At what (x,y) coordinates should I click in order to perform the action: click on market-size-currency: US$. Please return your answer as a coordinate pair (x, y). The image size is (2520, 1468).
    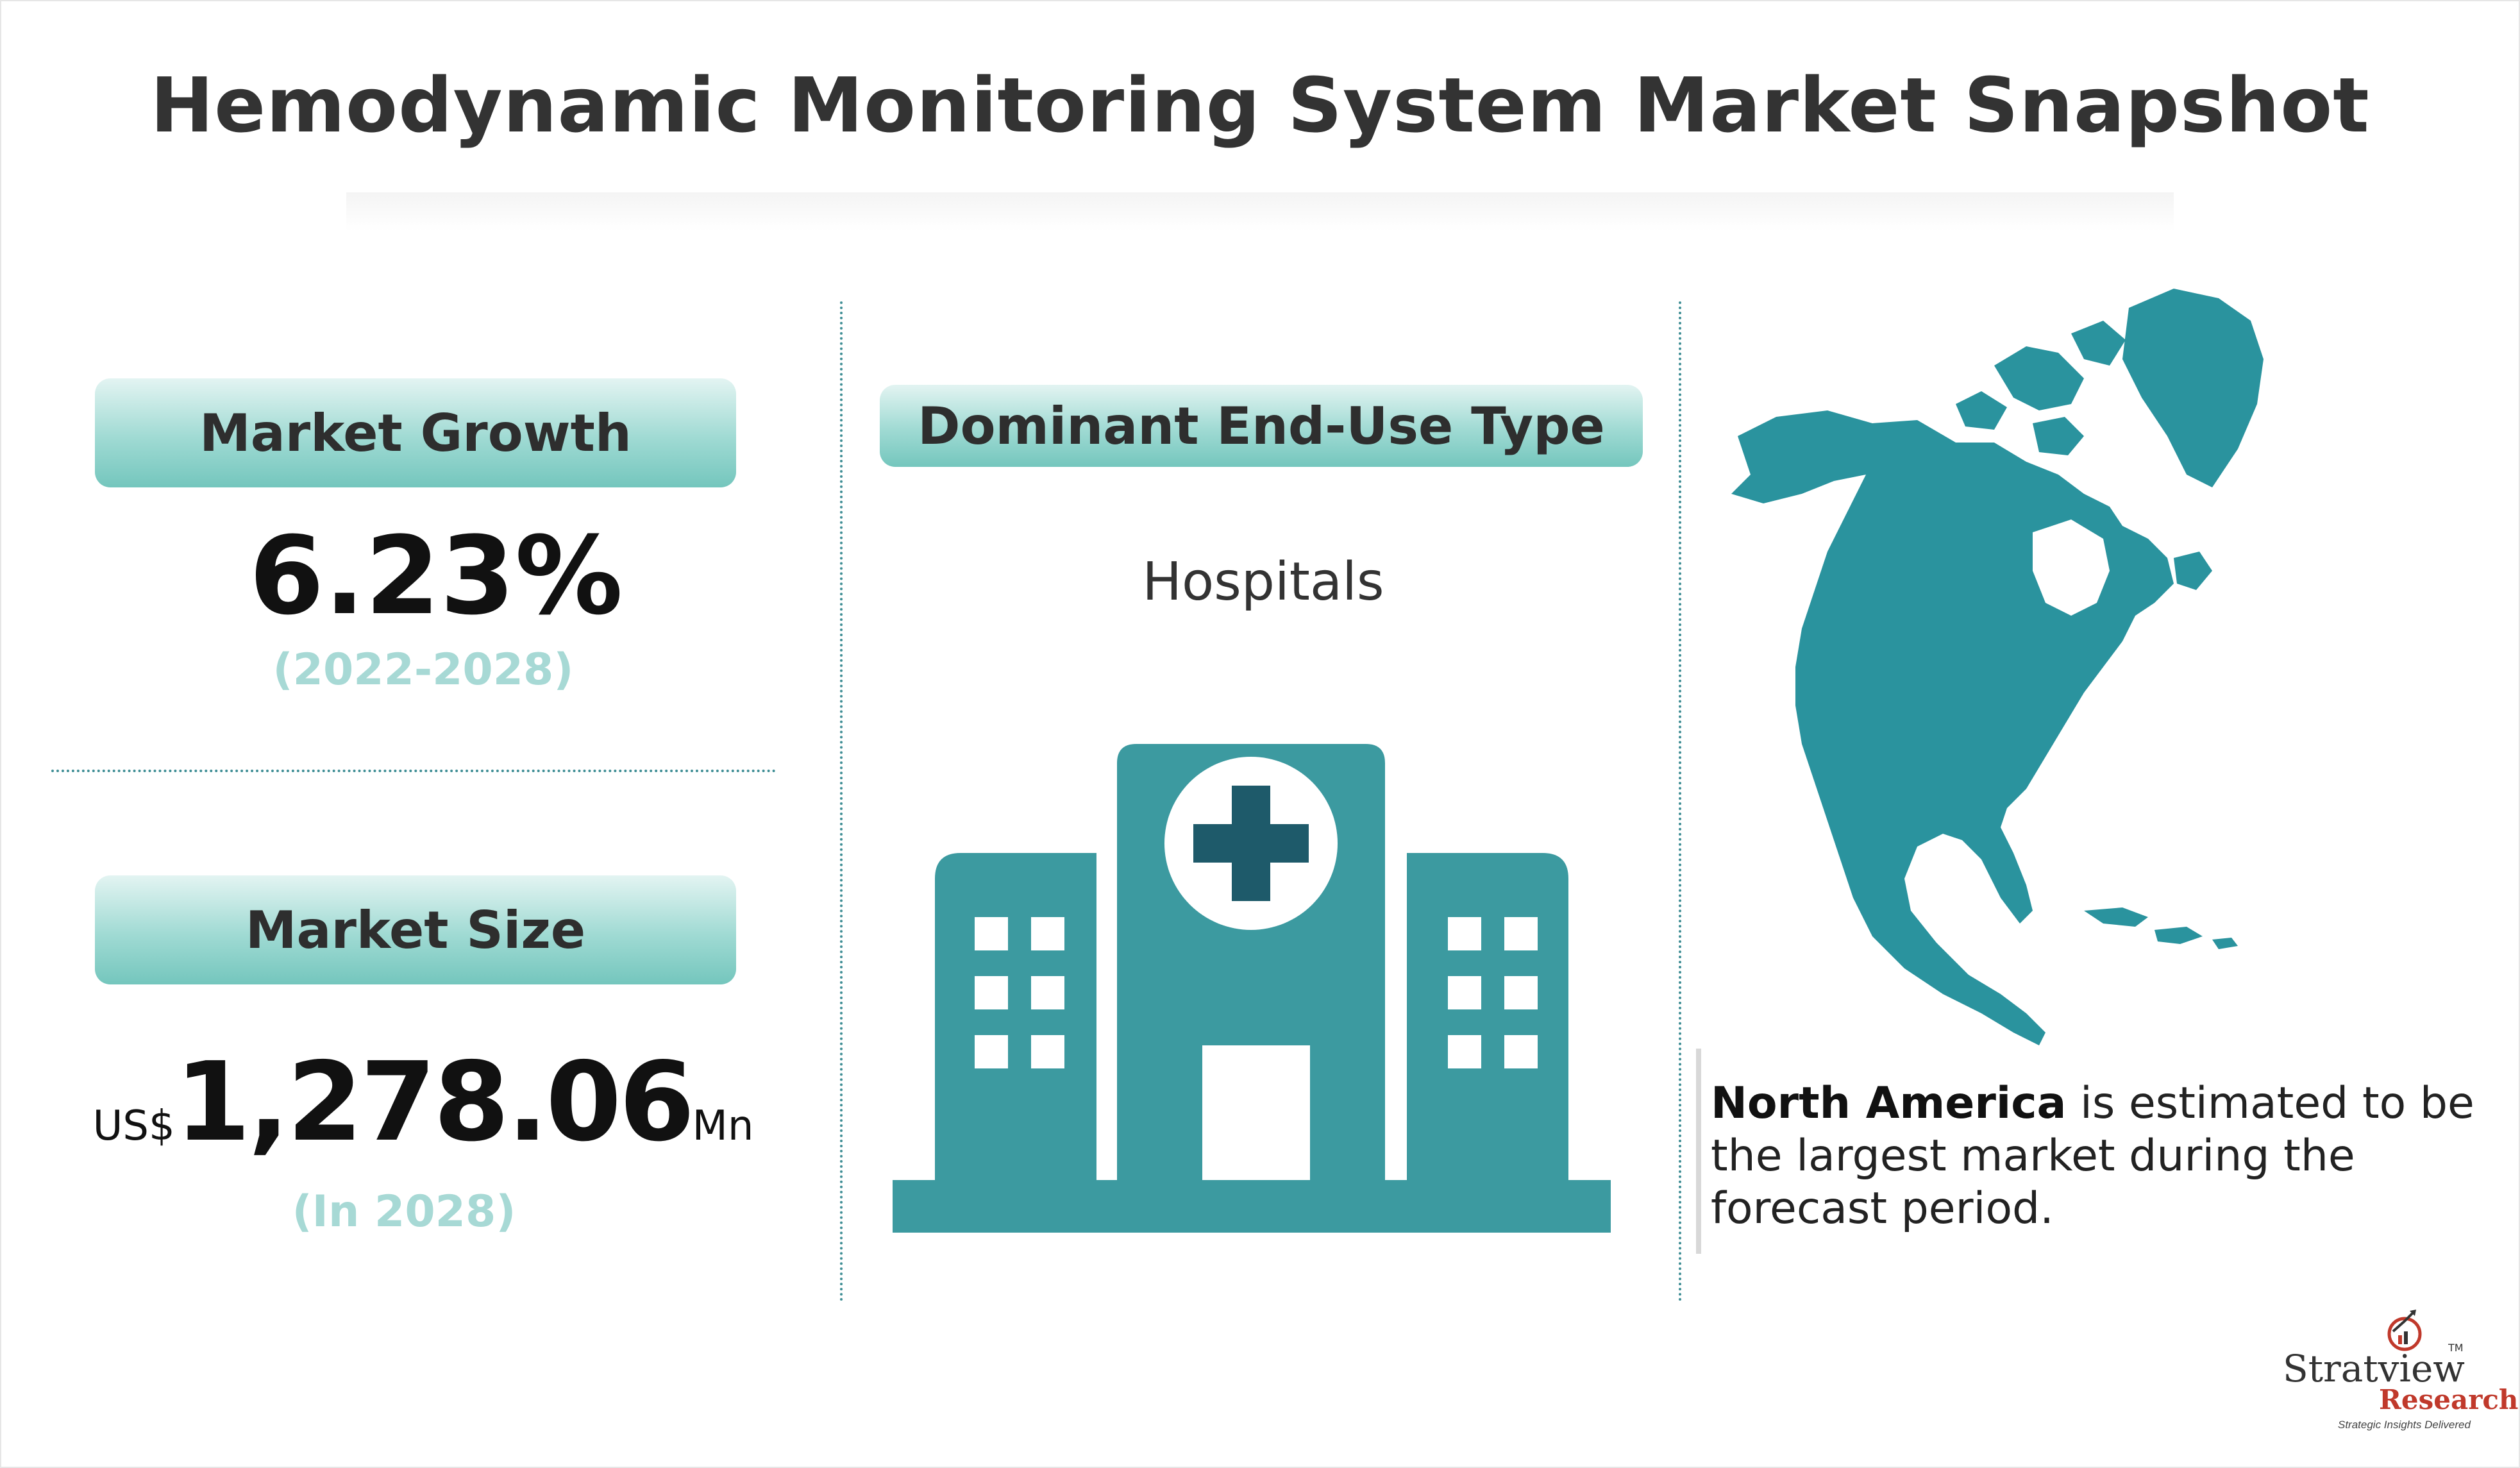
    Looking at the image, I should click on (133, 1126).